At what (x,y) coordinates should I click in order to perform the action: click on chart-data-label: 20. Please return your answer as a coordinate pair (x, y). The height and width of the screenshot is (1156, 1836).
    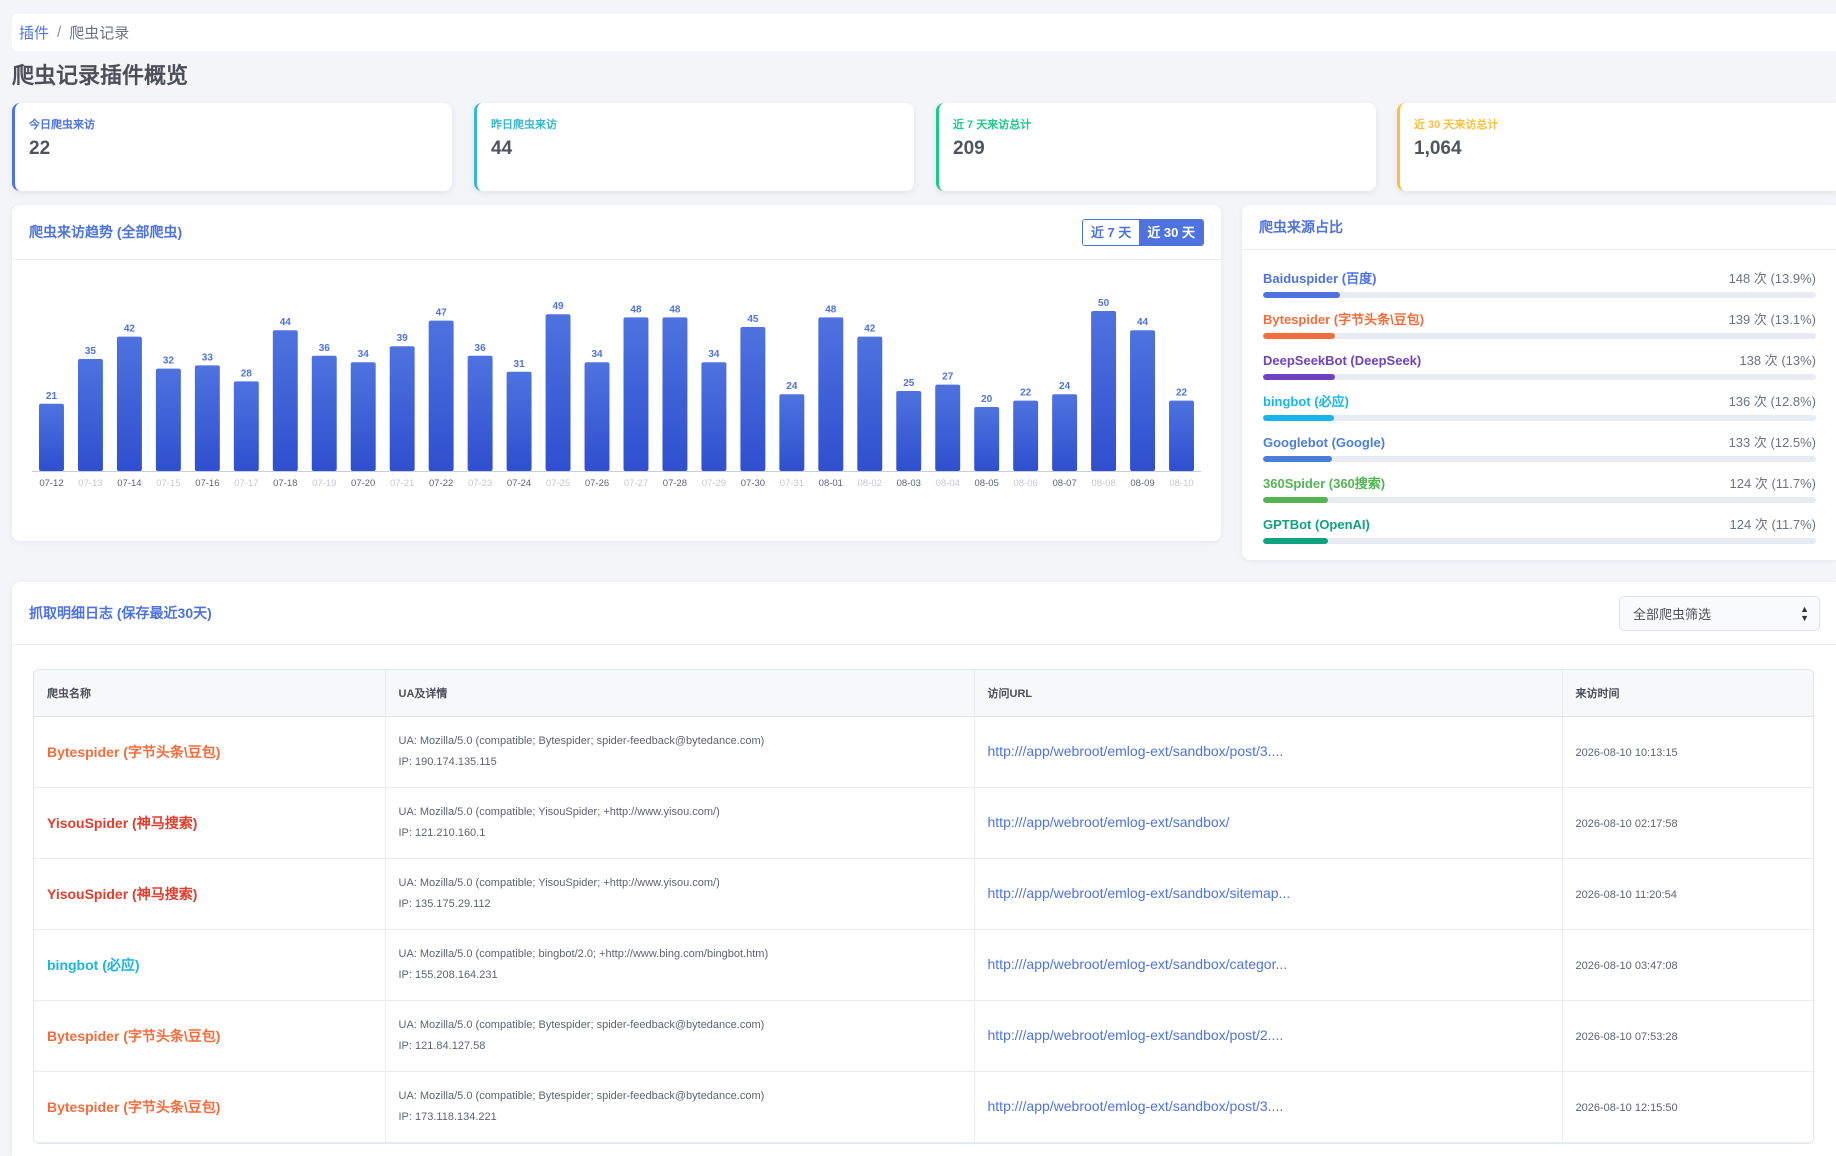
    Looking at the image, I should click on (987, 399).